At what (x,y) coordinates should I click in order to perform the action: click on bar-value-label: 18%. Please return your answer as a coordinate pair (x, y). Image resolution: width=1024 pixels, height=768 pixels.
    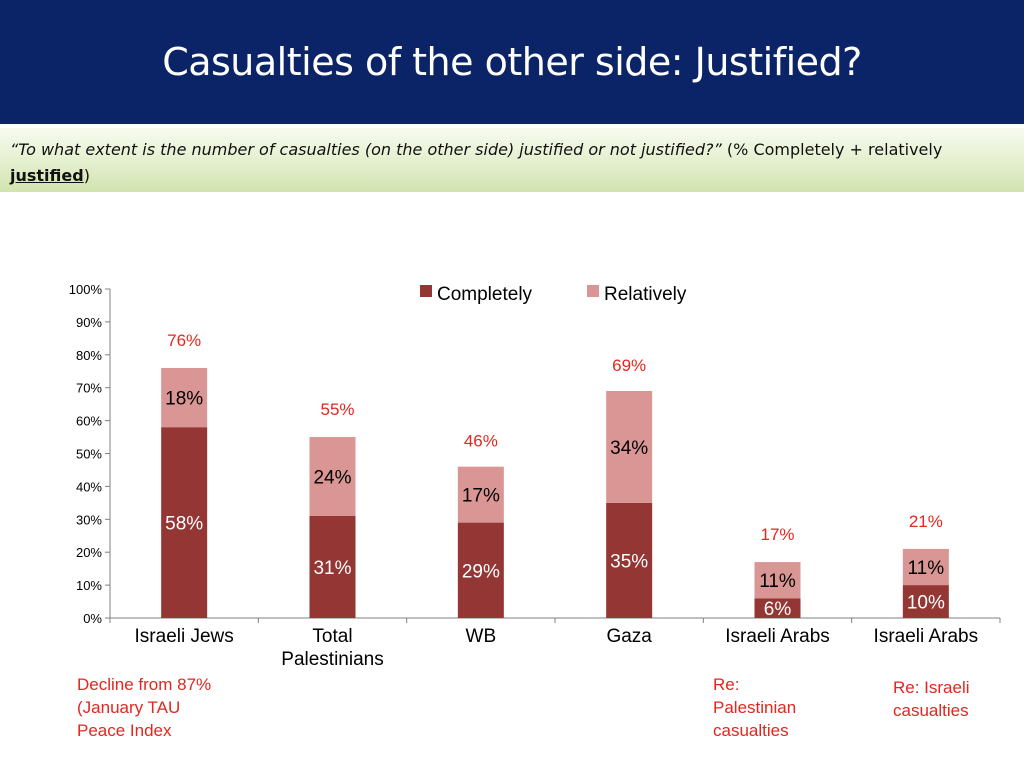
    Looking at the image, I should click on (184, 399).